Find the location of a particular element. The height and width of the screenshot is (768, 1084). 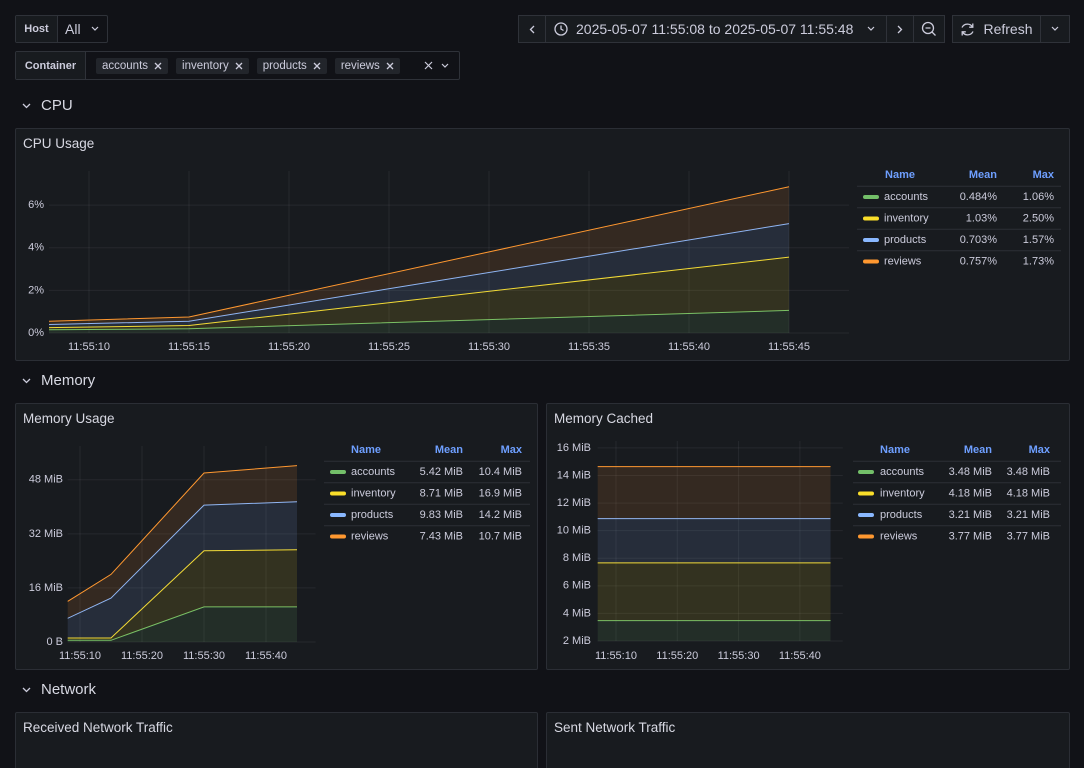

time-back is located at coordinates (532, 29).